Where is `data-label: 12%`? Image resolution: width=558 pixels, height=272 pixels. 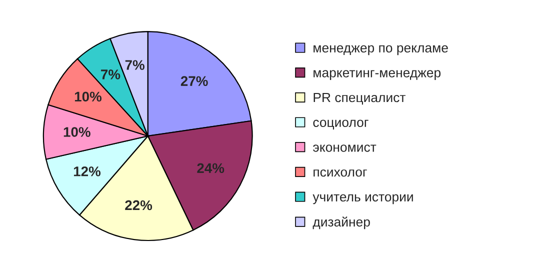 data-label: 12% is located at coordinates (87, 171).